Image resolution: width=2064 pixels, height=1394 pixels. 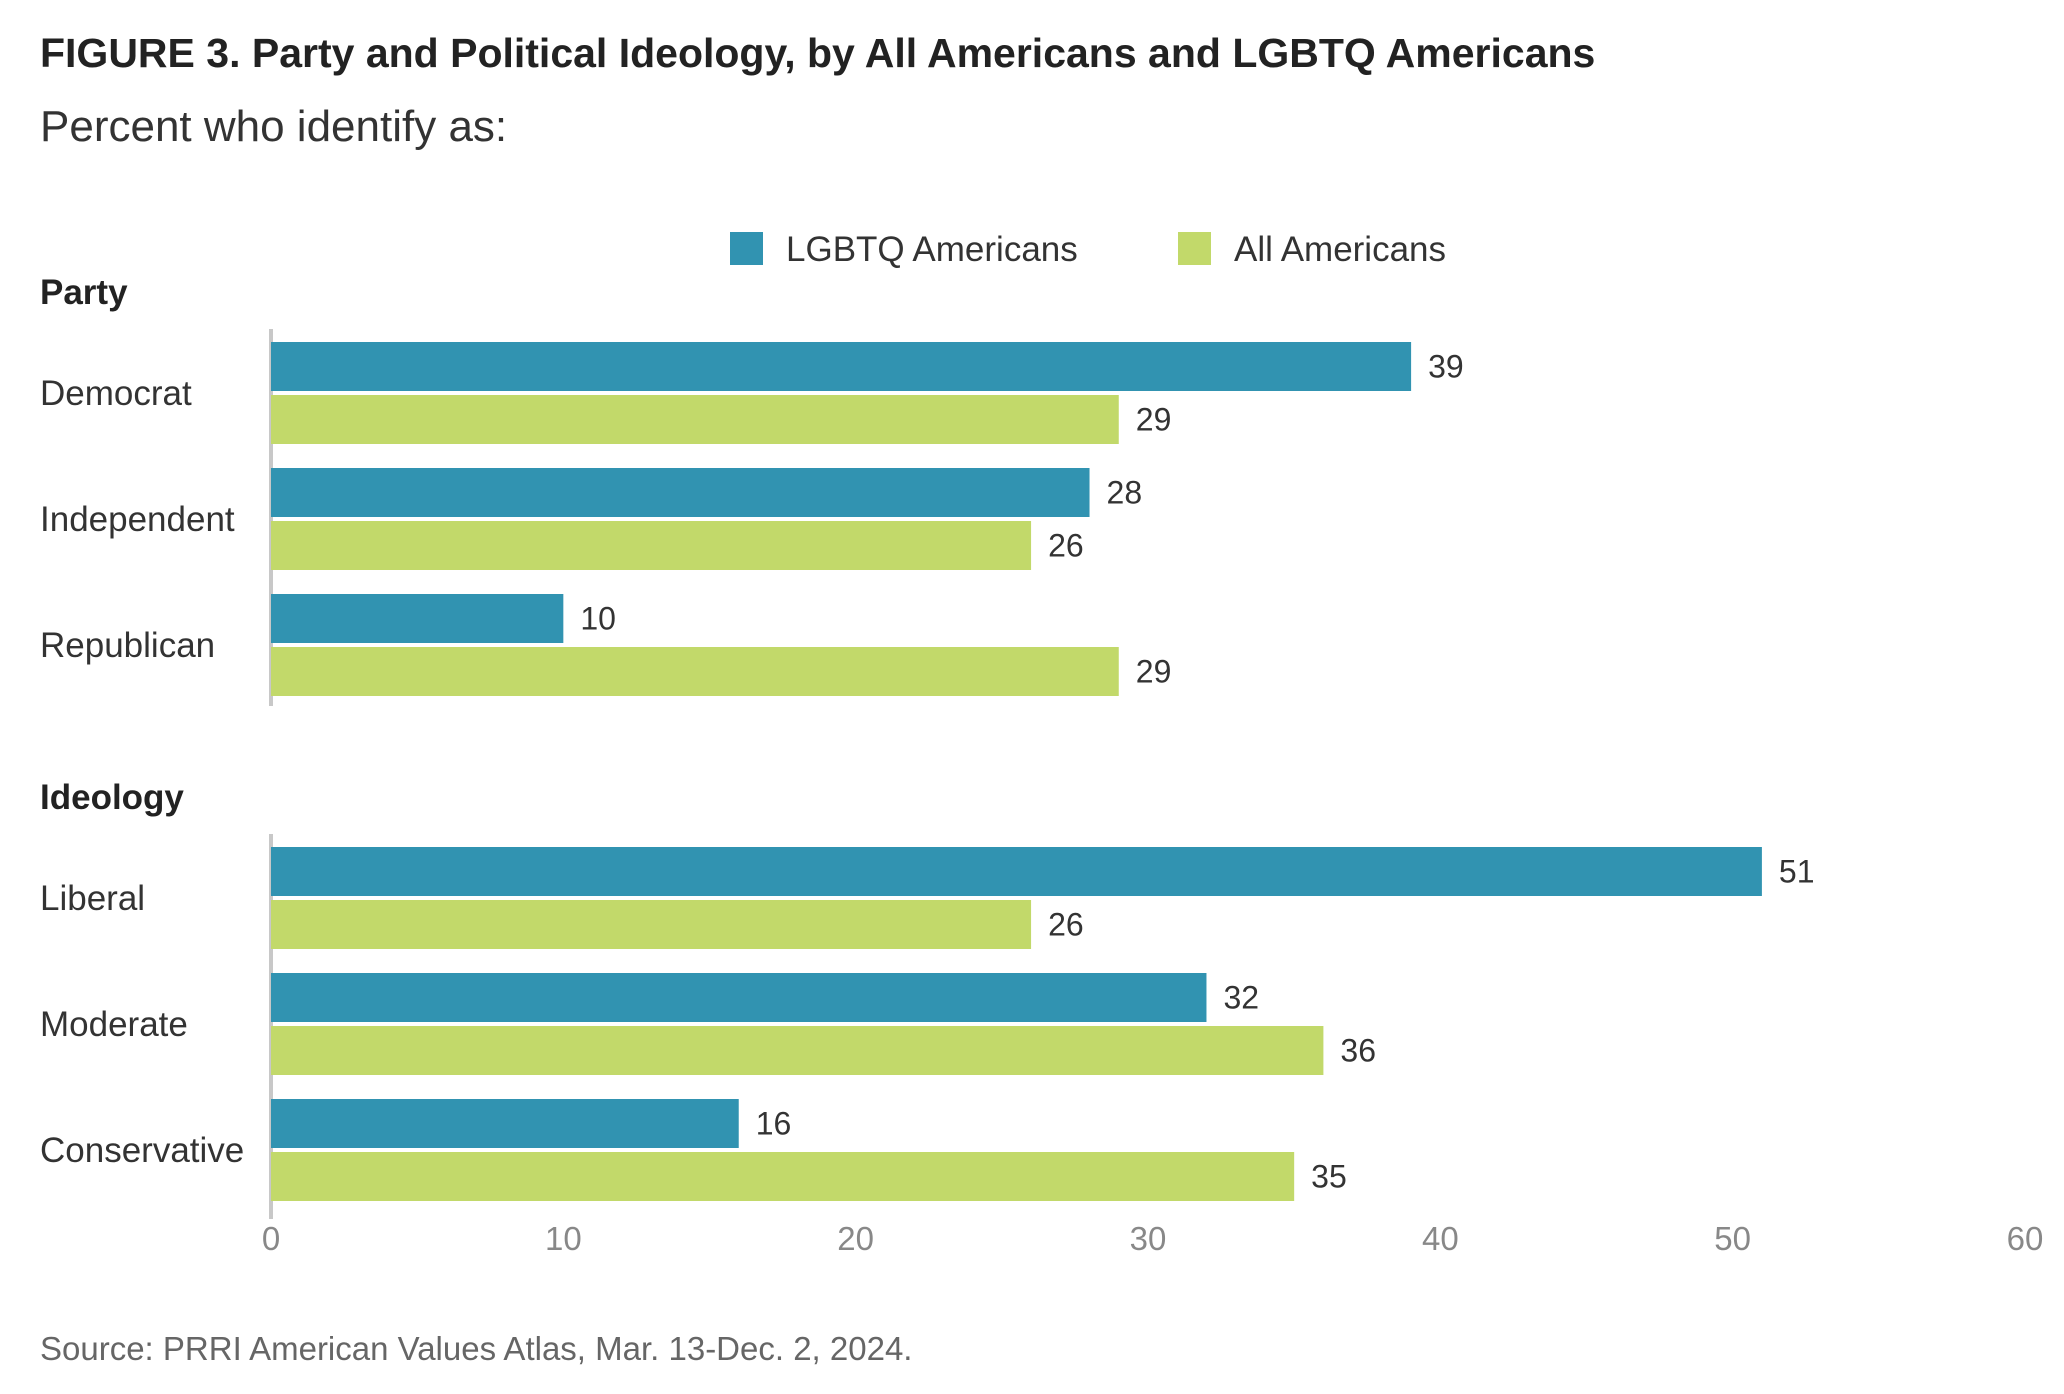 What do you see at coordinates (1732, 1238) in the screenshot?
I see `x-tick-label-50: 50` at bounding box center [1732, 1238].